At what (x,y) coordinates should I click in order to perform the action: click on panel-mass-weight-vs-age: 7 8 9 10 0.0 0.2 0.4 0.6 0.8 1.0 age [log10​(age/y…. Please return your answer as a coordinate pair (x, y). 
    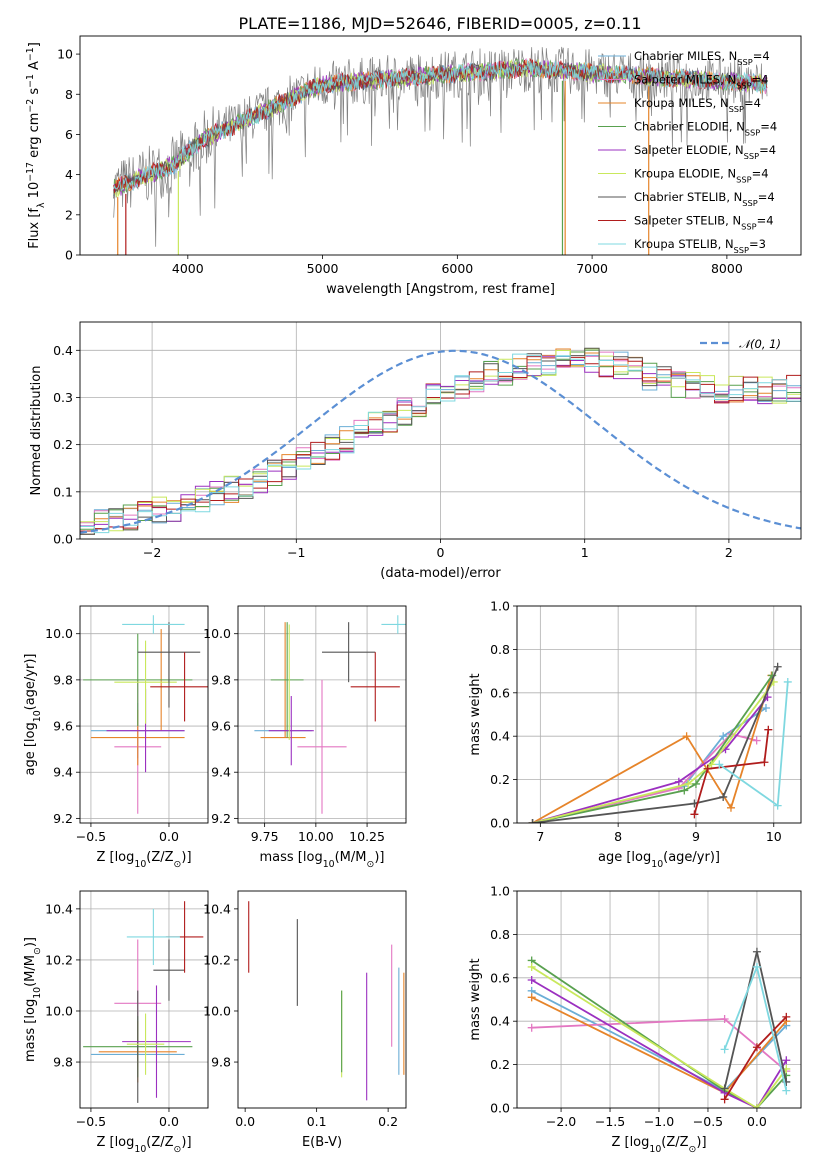
    Looking at the image, I should click on (635, 734).